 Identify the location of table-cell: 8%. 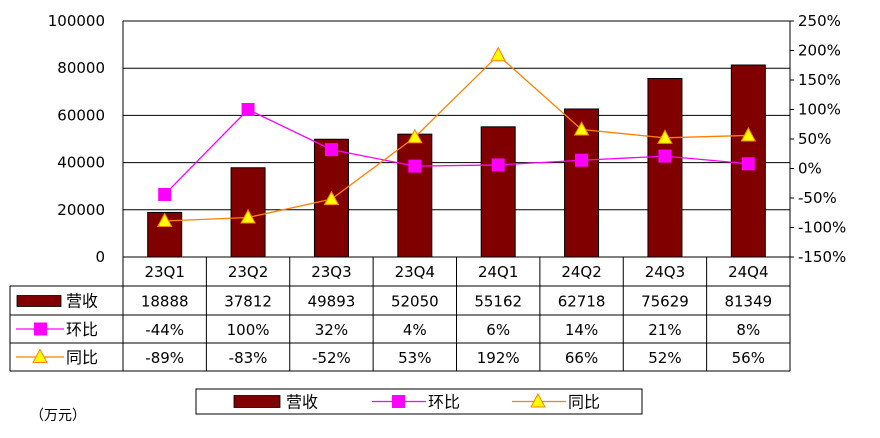
(748, 330).